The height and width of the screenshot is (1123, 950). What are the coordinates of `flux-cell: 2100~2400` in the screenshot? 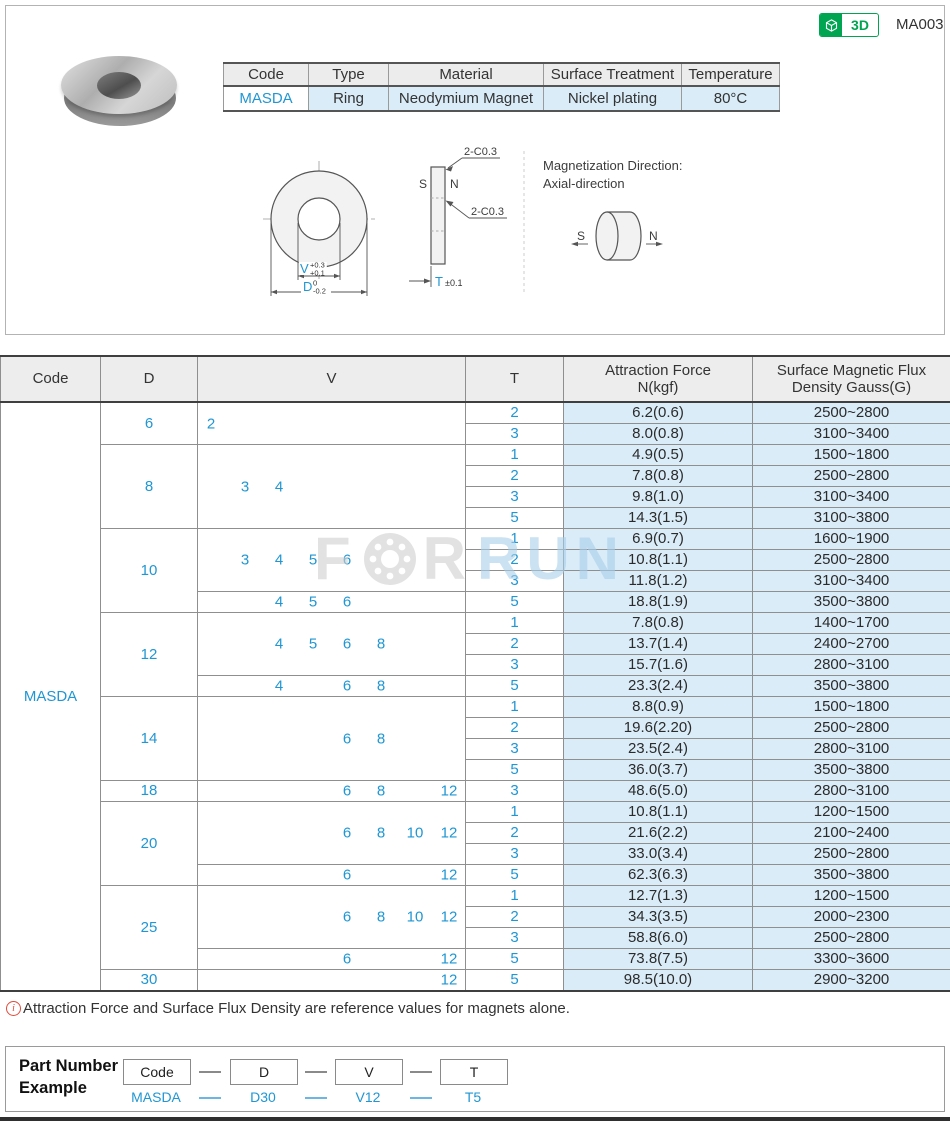 It's located at (851, 833).